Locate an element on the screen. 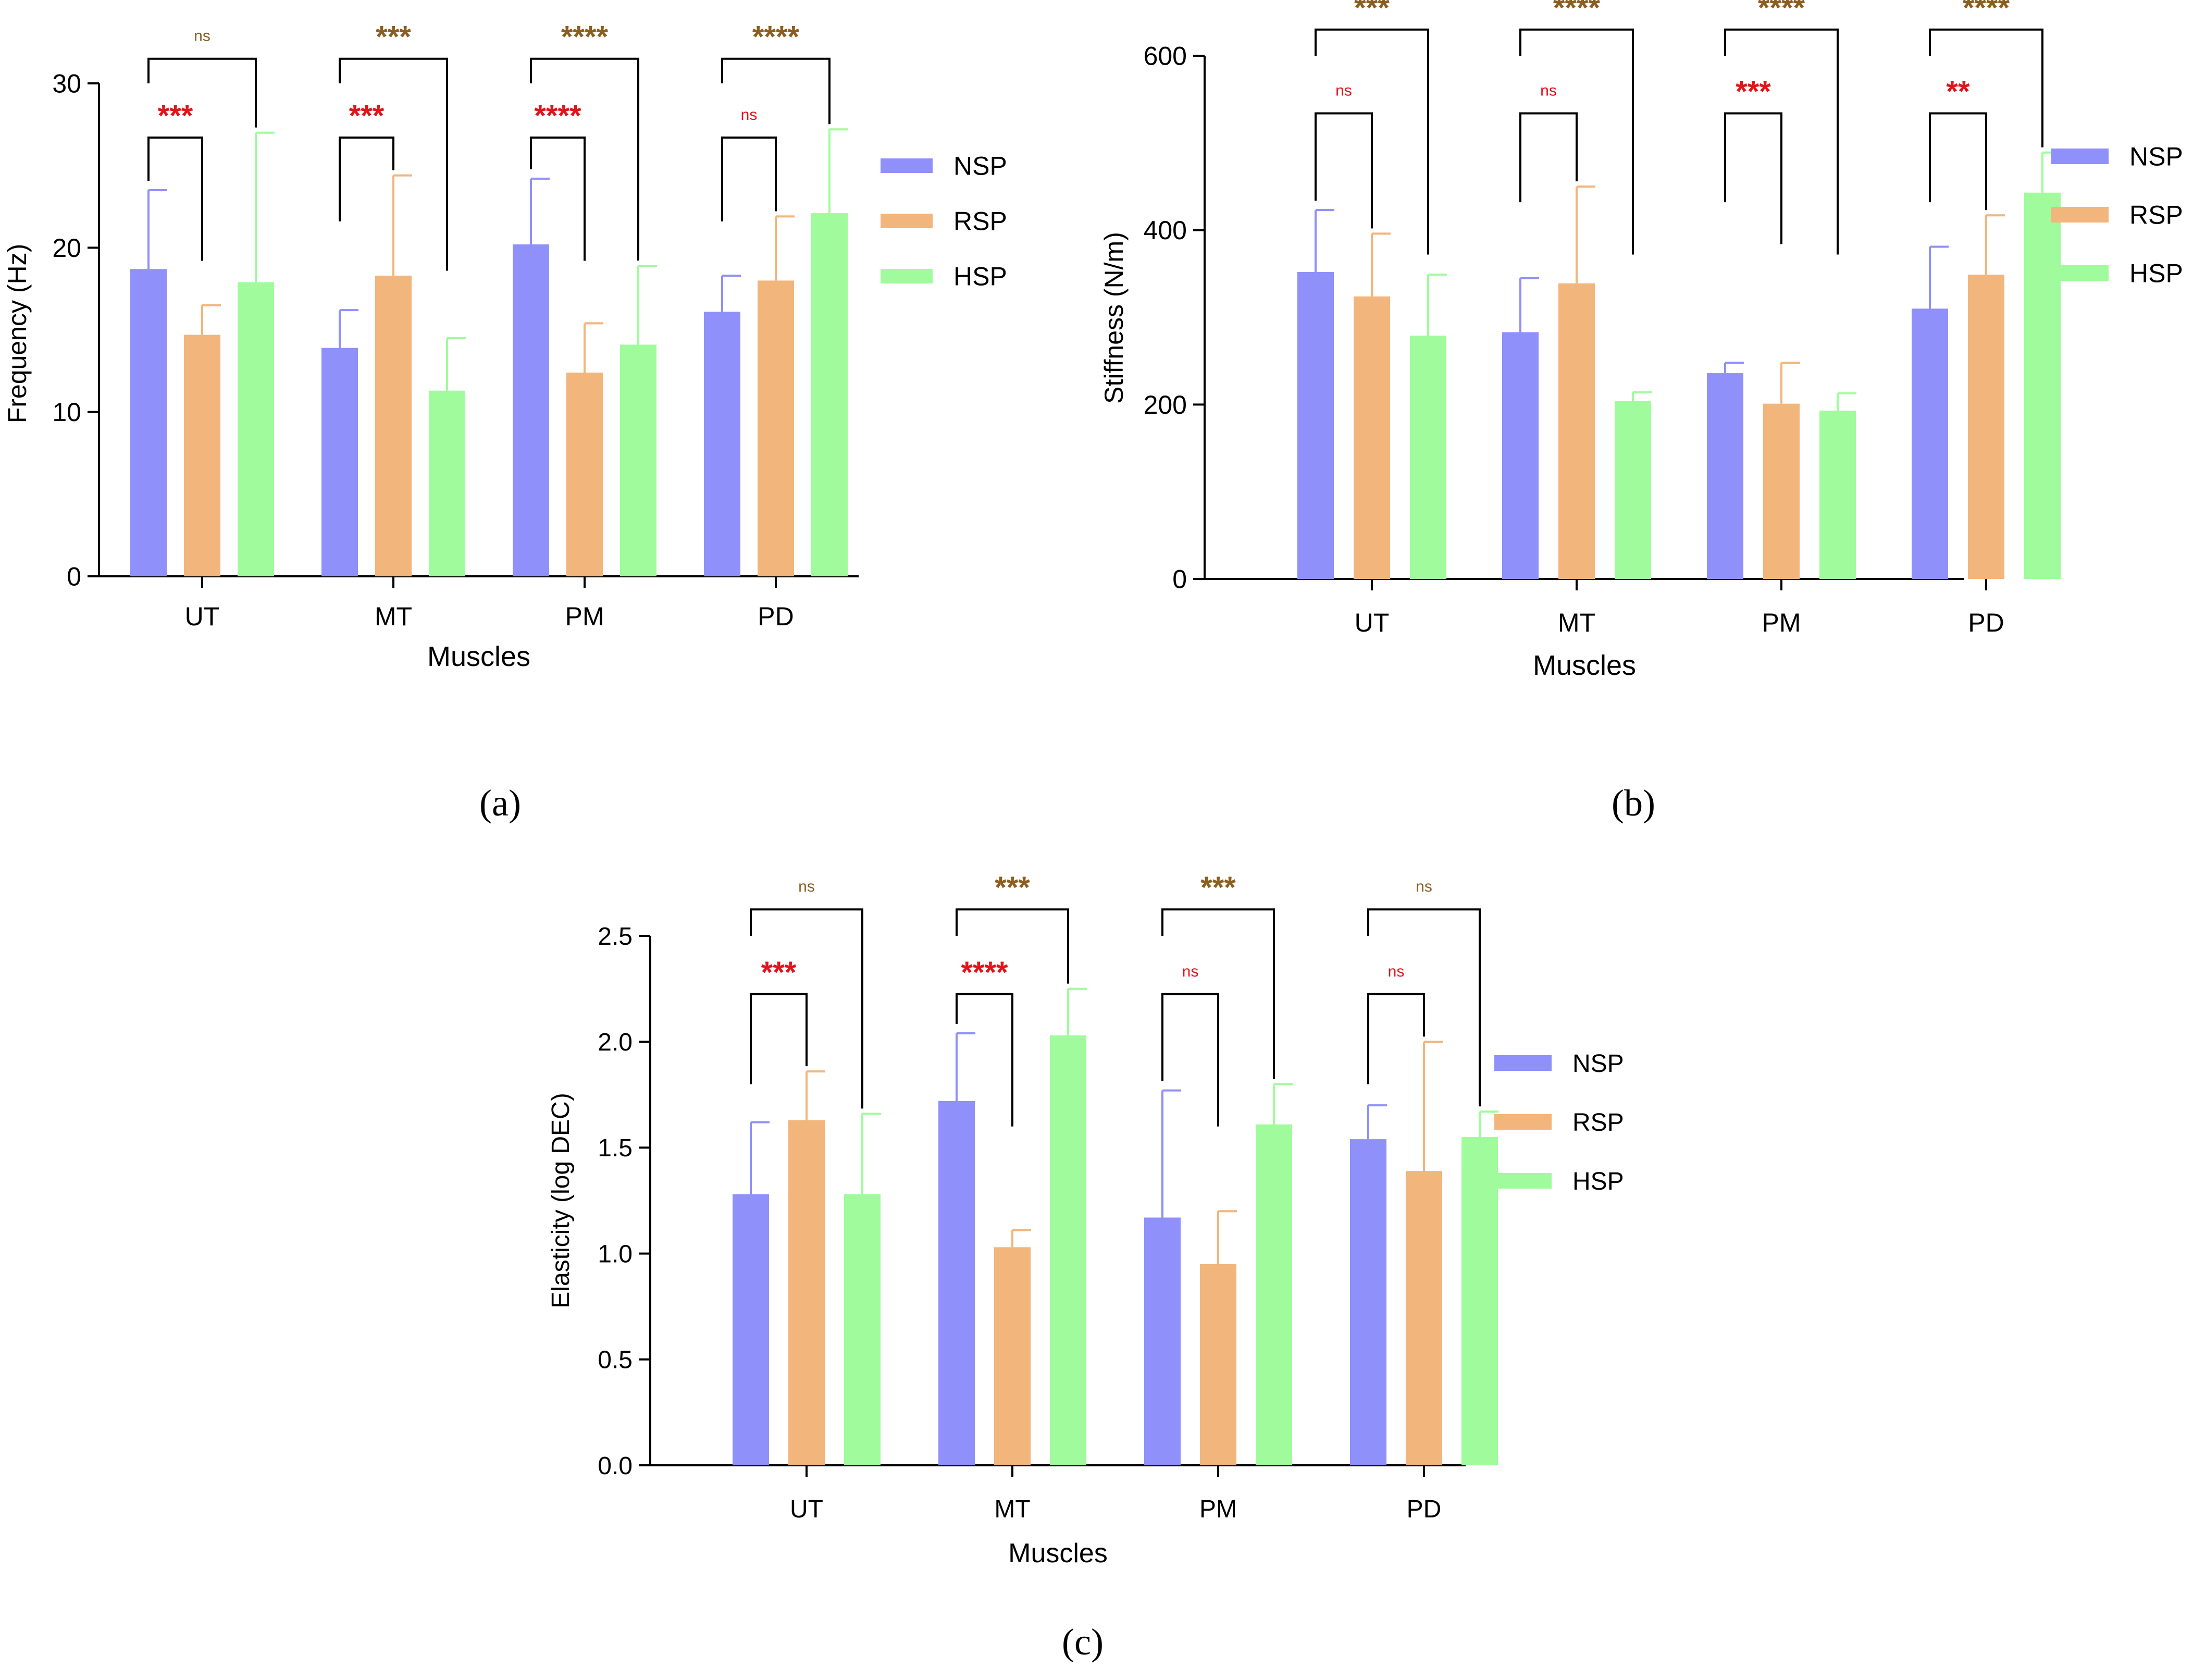 The height and width of the screenshot is (1680, 2193). y-tick-label: 1.5 is located at coordinates (615, 1148).